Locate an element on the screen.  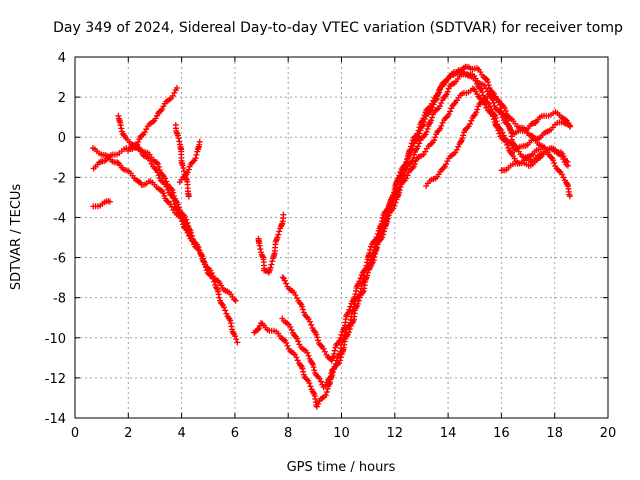
x-tick-label: 18 is located at coordinates (554, 433).